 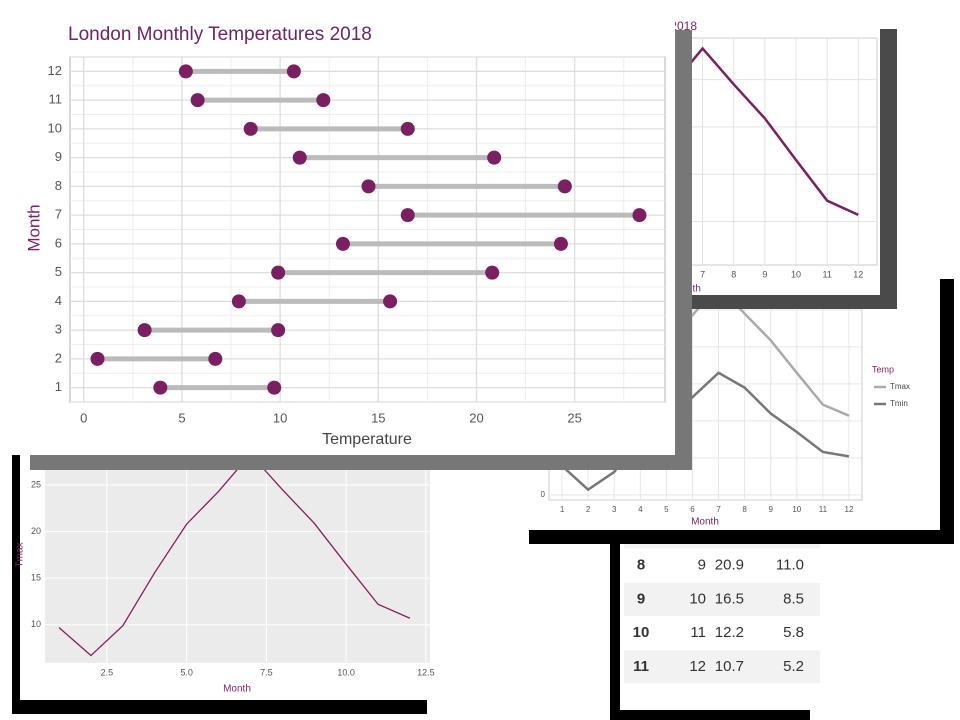 I want to click on plot-background, so click(x=237, y=556).